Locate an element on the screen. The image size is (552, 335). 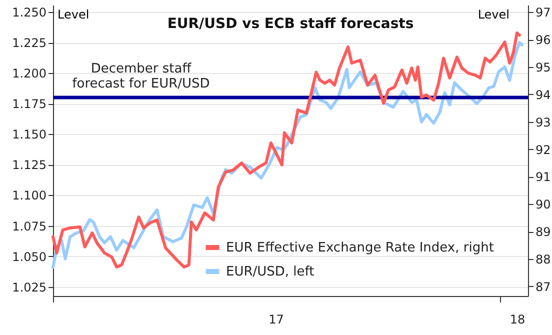
x-tick-label: 17 is located at coordinates (276, 319).